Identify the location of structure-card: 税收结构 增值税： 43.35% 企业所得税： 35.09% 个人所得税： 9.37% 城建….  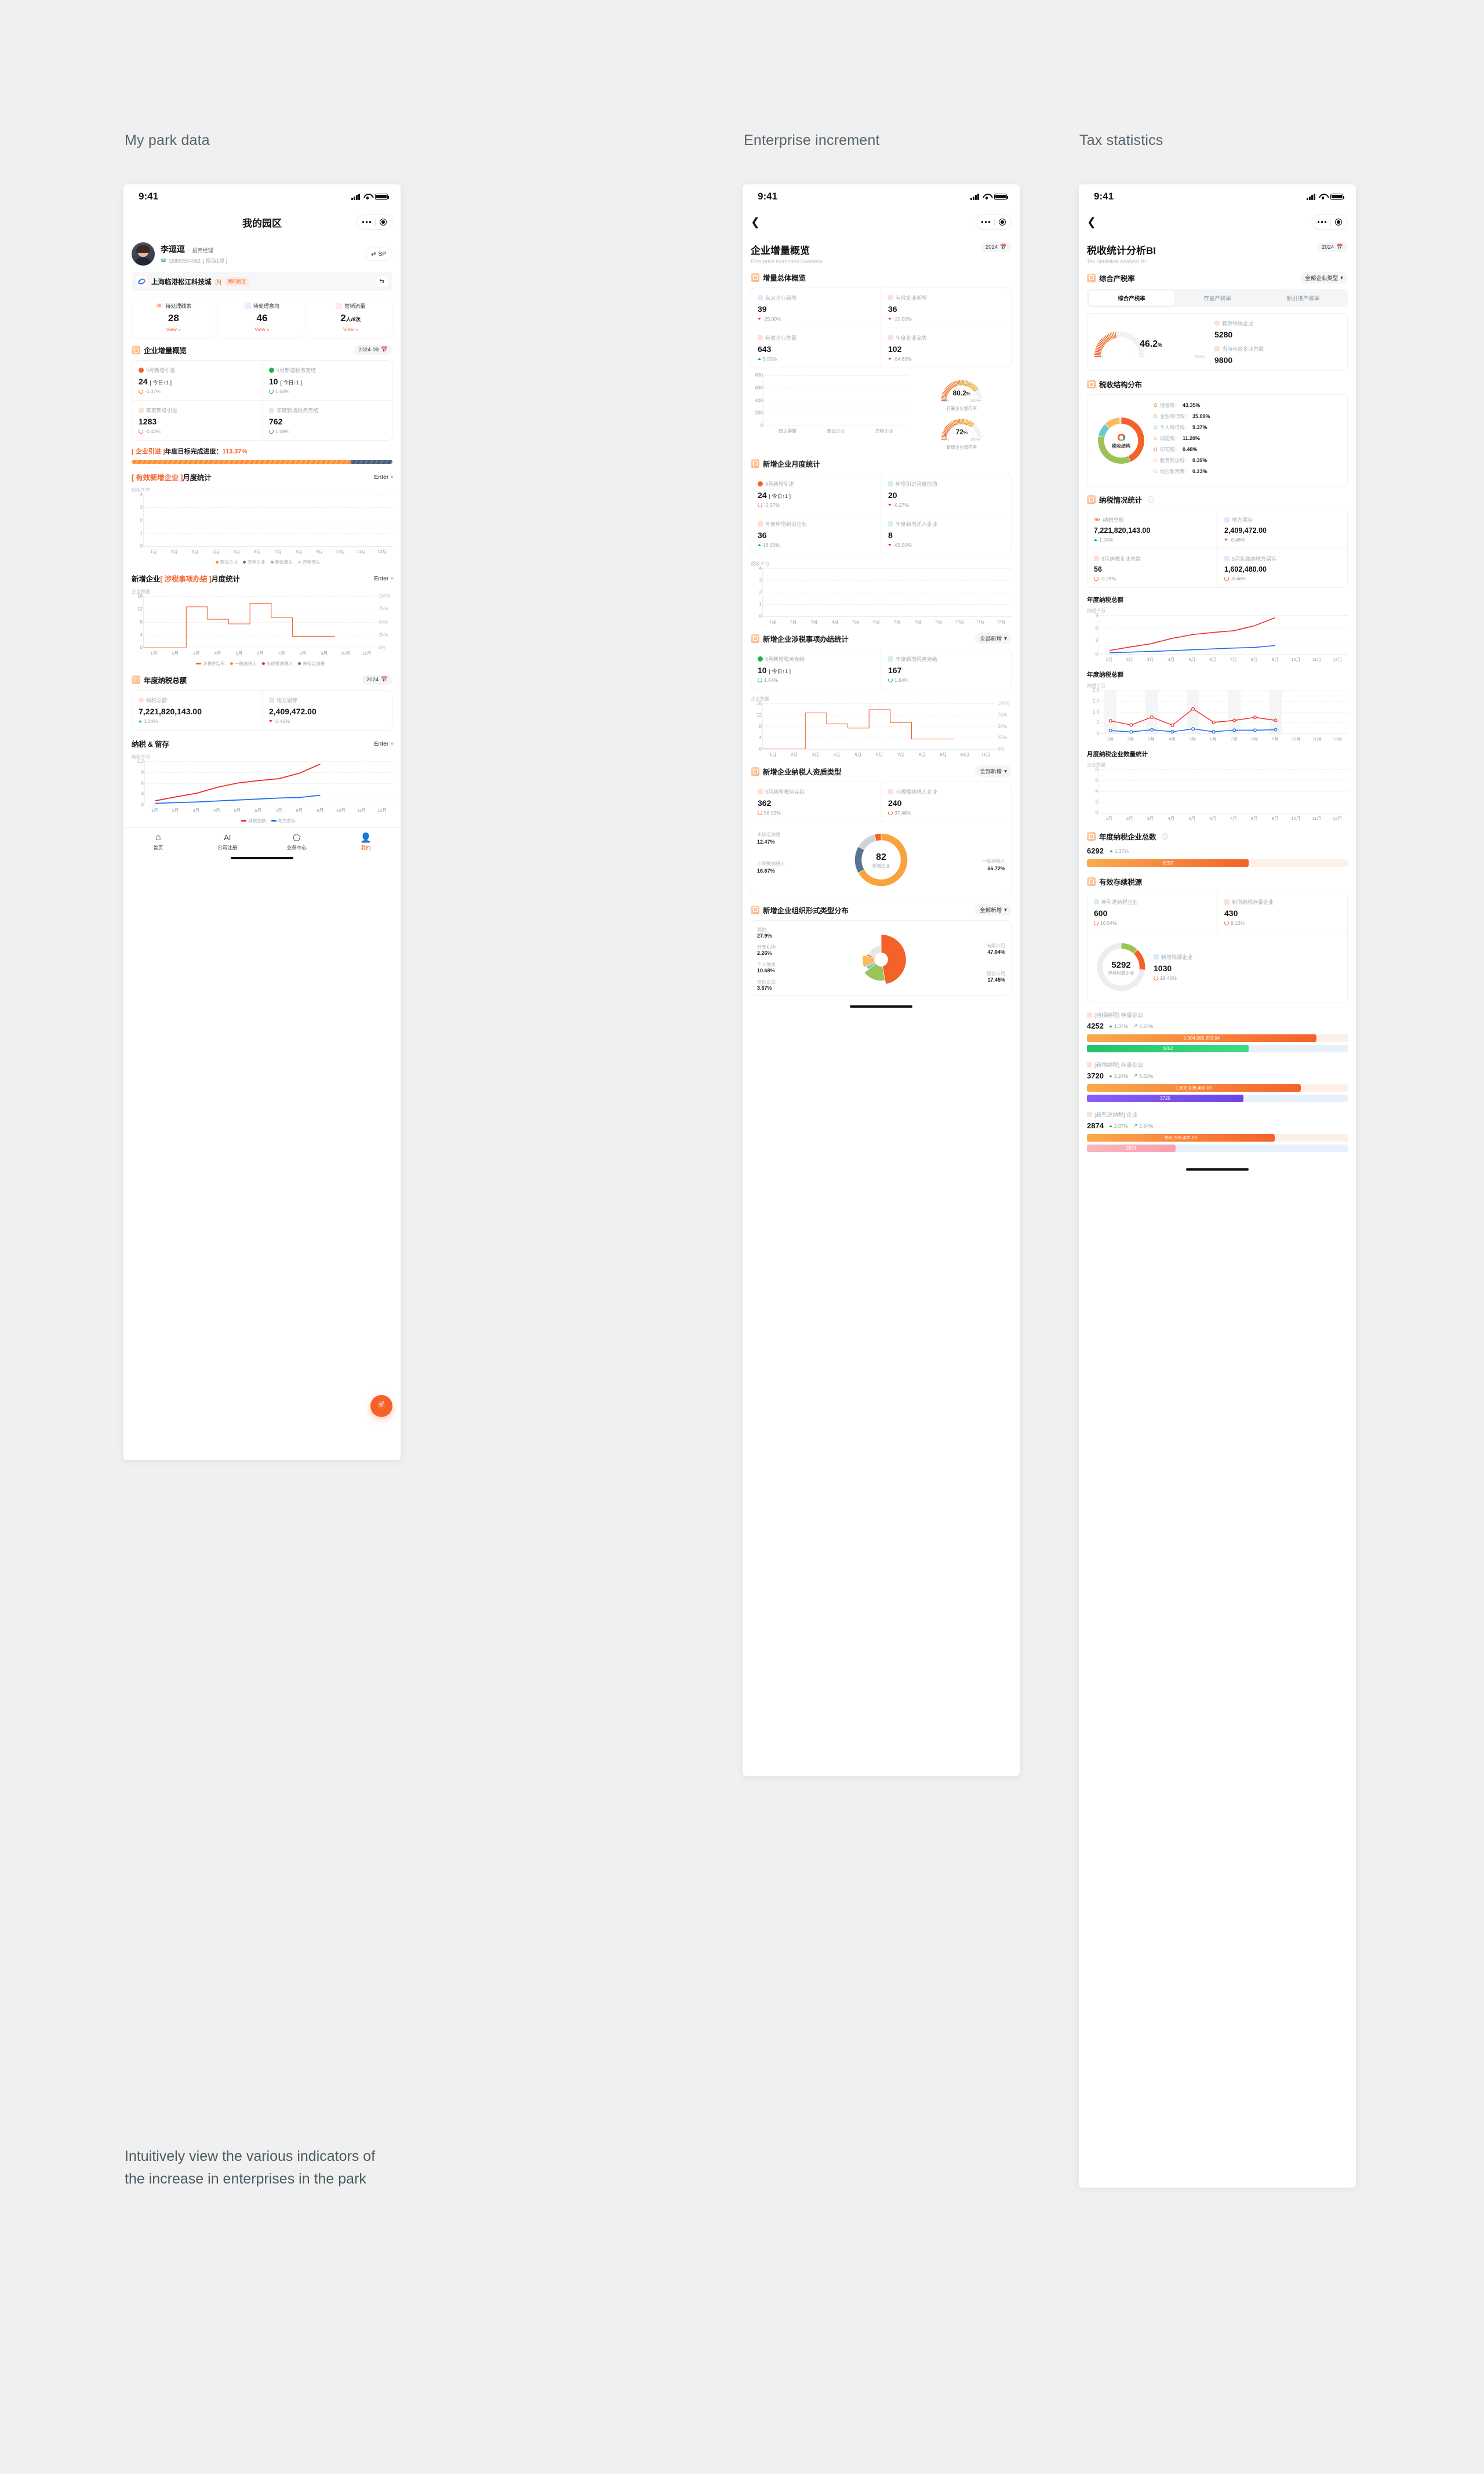
(1218, 440).